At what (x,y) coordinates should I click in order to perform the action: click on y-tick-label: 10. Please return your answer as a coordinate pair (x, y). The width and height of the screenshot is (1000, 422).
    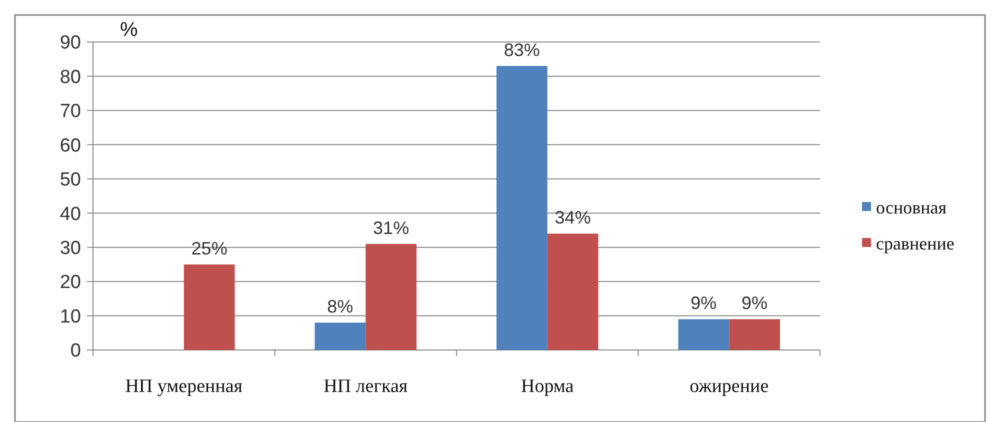
    Looking at the image, I should click on (70, 317).